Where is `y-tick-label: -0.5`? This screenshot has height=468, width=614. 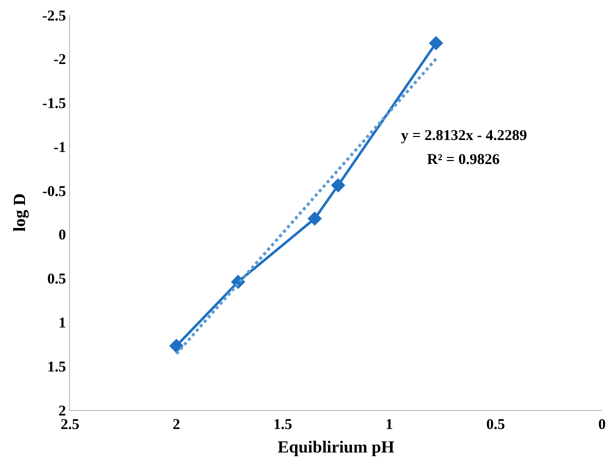
y-tick-label: -0.5 is located at coordinates (54, 192).